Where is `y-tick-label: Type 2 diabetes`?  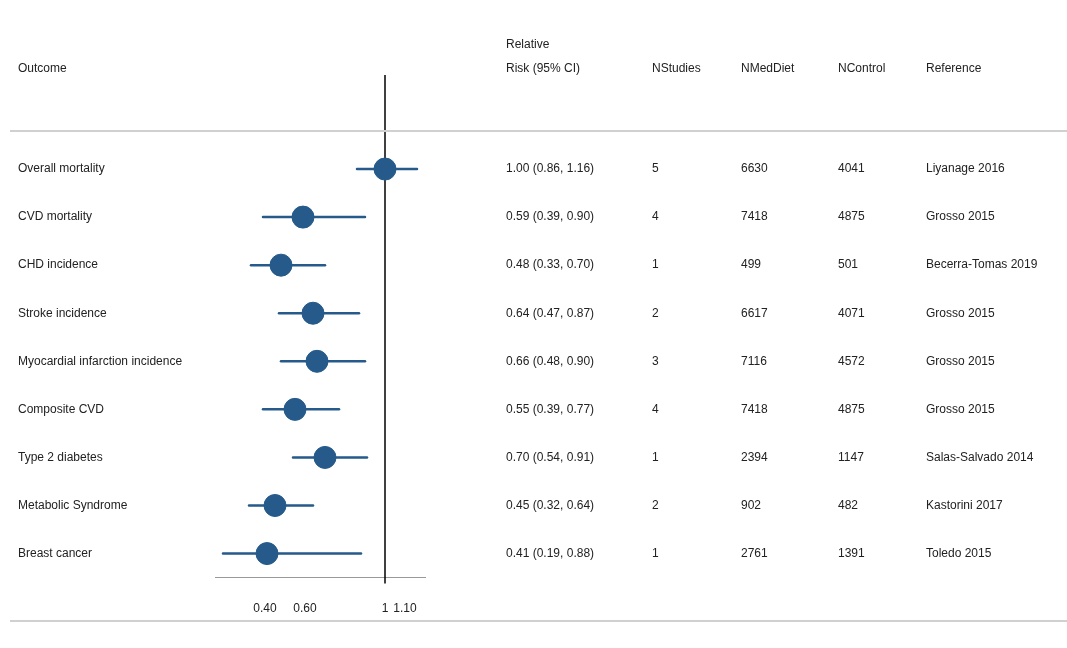 y-tick-label: Type 2 diabetes is located at coordinates (60, 456).